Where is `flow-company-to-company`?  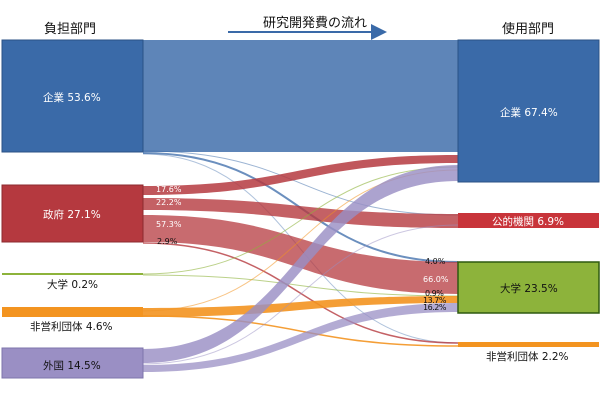
flow-company-to-company is located at coordinates (300, 96).